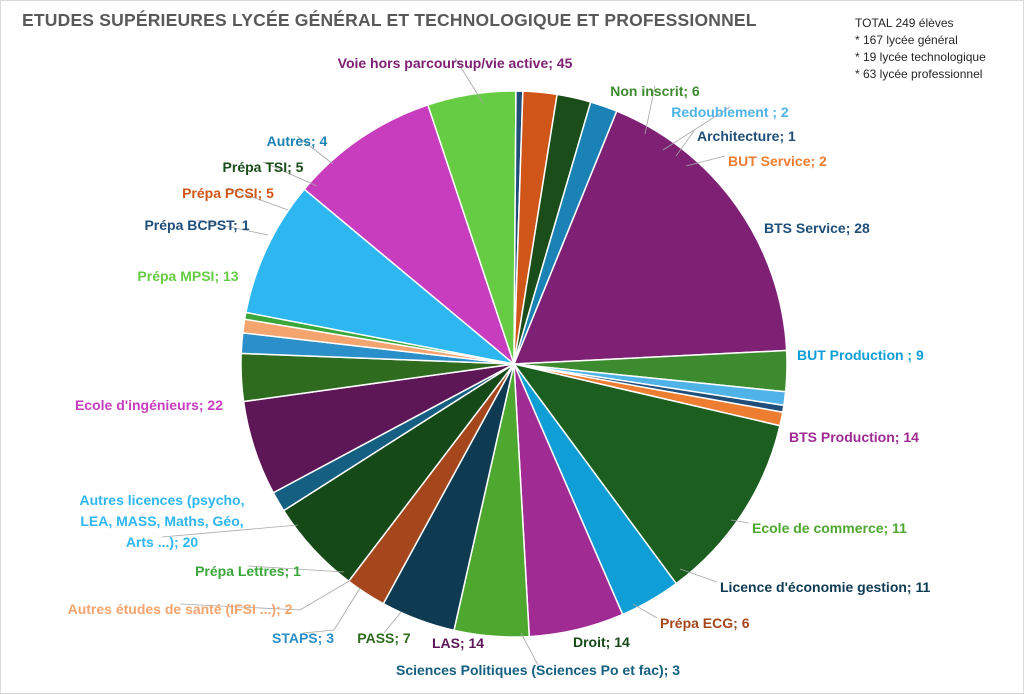 The width and height of the screenshot is (1024, 694). What do you see at coordinates (854, 437) in the screenshot?
I see `slice-label: BTS Production; 14` at bounding box center [854, 437].